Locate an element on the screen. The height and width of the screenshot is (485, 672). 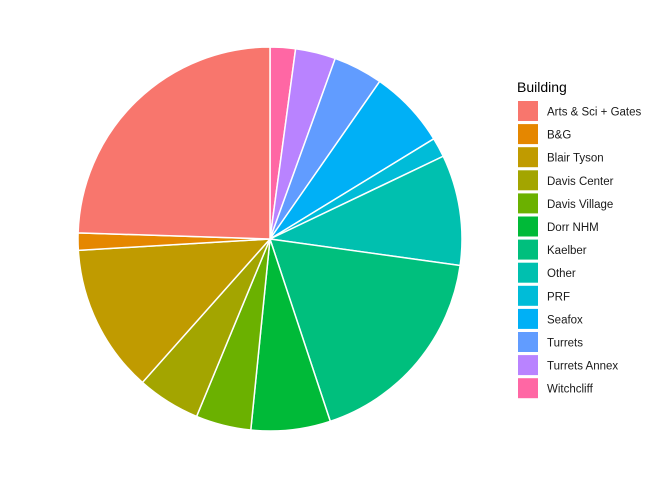
legend-key-kaelber is located at coordinates (528, 249).